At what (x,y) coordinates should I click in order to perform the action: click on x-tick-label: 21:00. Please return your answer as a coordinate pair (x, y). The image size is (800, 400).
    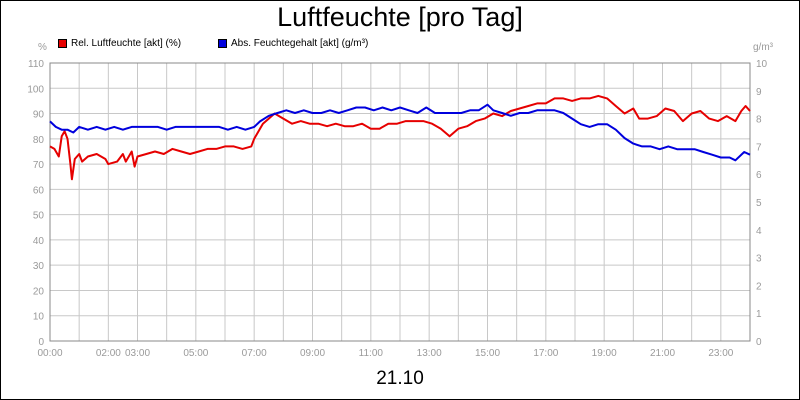
    Looking at the image, I should click on (662, 353).